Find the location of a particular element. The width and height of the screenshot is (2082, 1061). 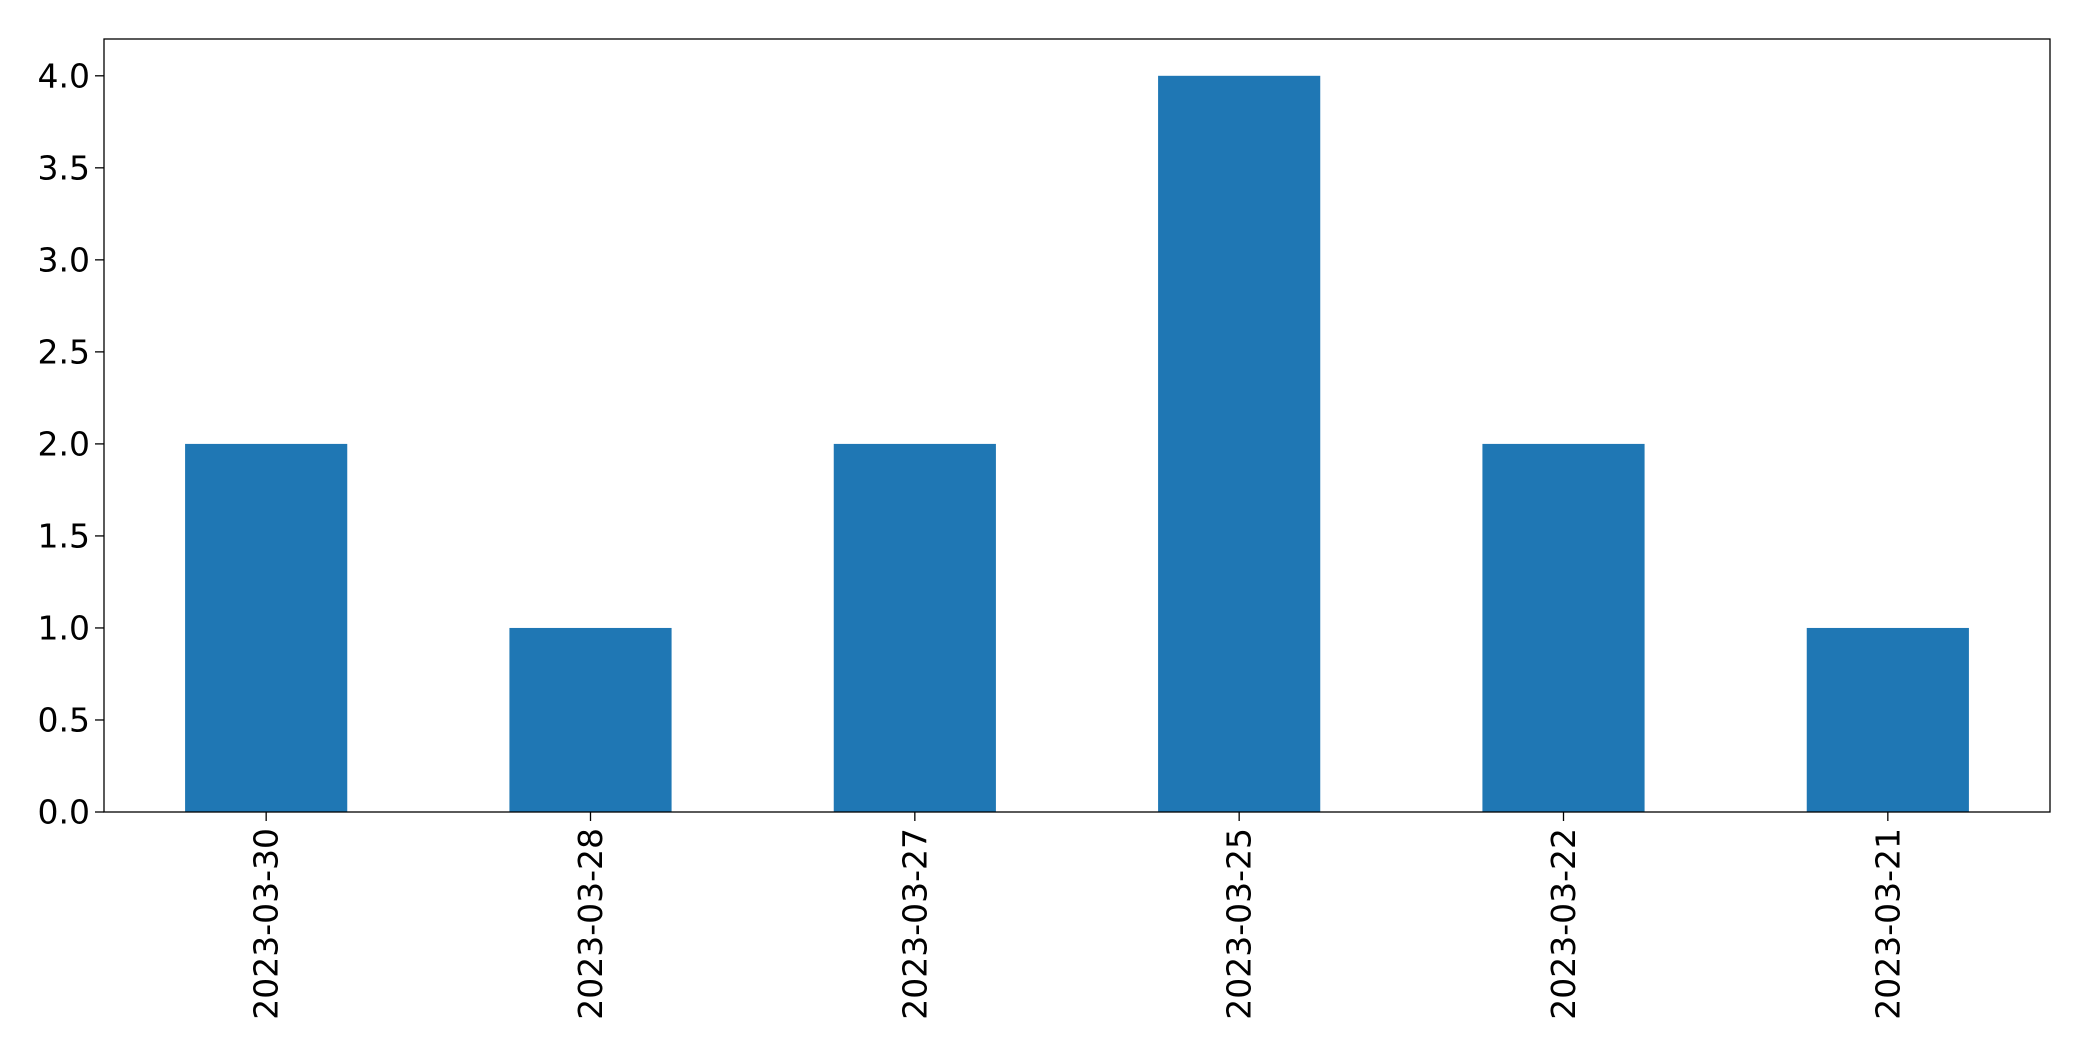

y-tick-label: 1.0 is located at coordinates (64, 627).